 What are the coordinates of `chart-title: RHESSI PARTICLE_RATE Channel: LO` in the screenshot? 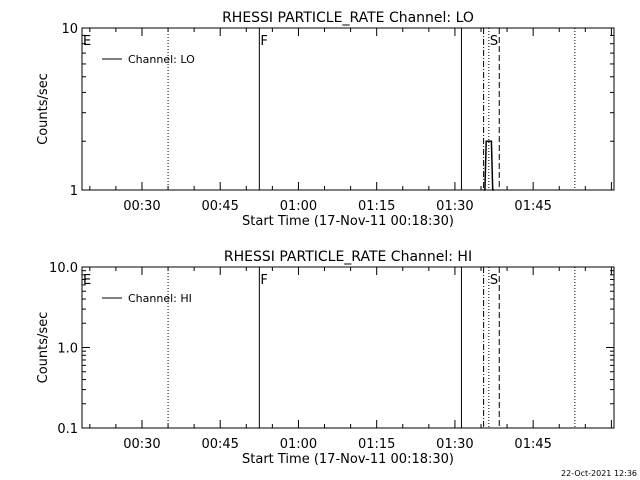 It's located at (348, 18).